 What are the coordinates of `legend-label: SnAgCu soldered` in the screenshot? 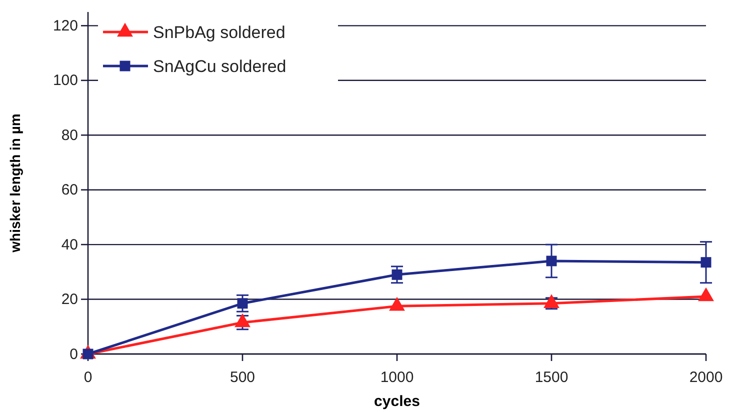 It's located at (219, 66).